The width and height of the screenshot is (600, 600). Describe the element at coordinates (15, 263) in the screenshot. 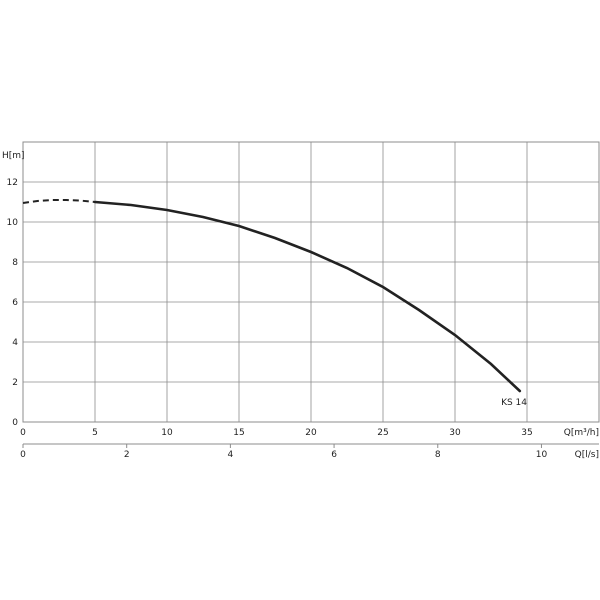

I see `y-tick-label: 8` at that location.